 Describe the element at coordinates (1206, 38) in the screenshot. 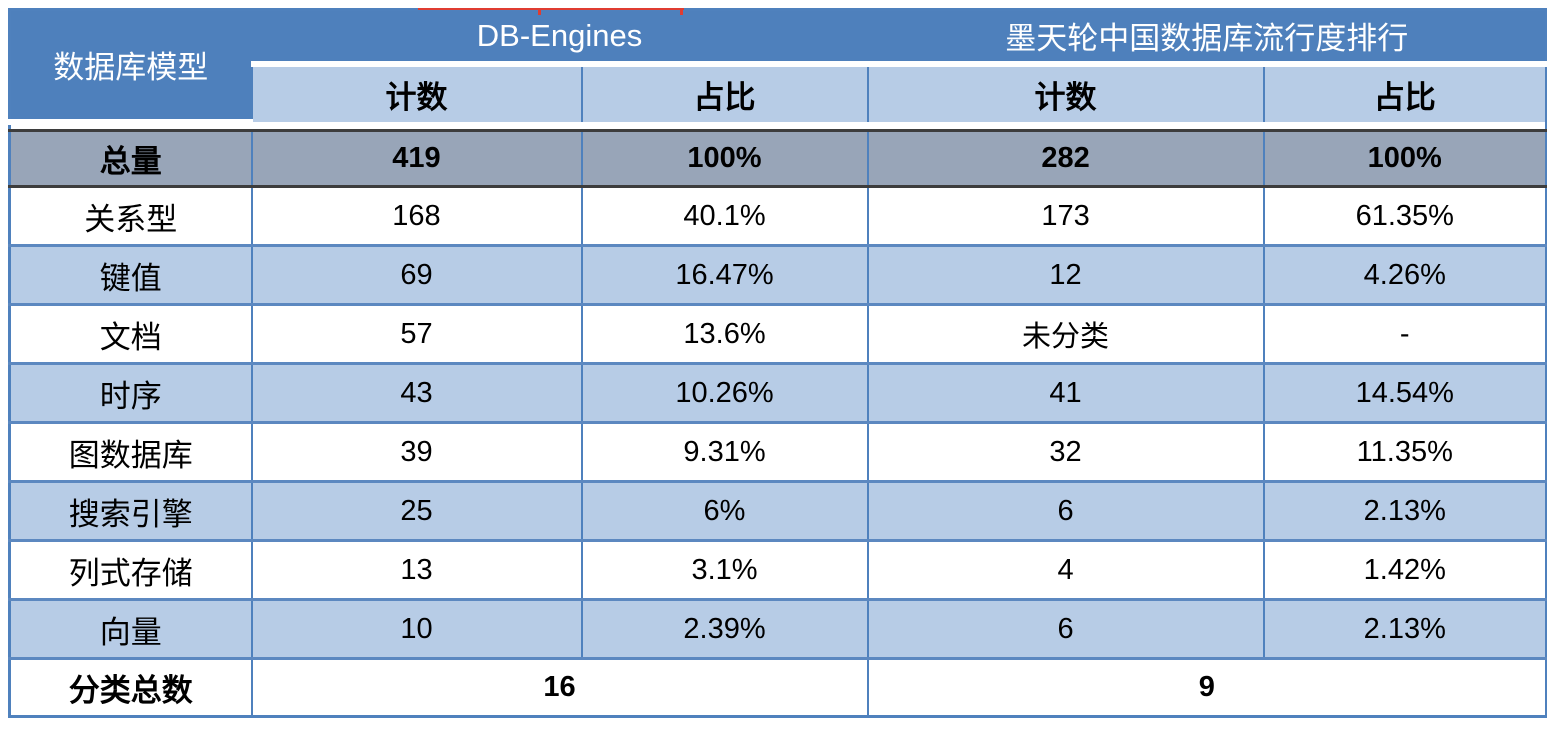

I see `group-header-motianlun: 墨天轮中国数据库流行度排行` at that location.